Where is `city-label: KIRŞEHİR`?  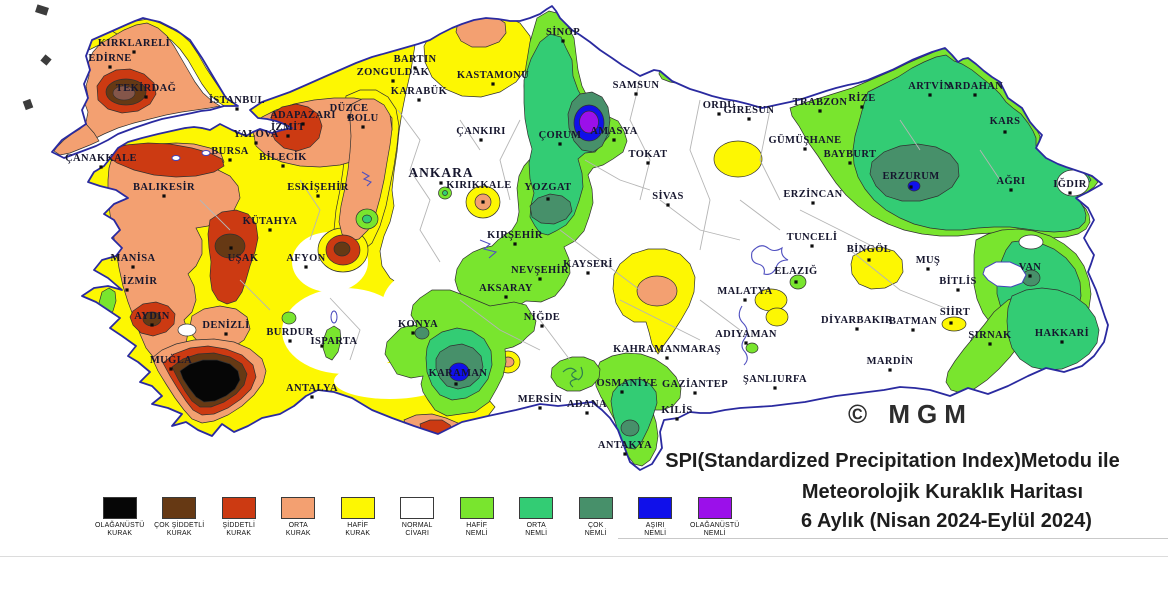 city-label: KIRŞEHİR is located at coordinates (515, 235).